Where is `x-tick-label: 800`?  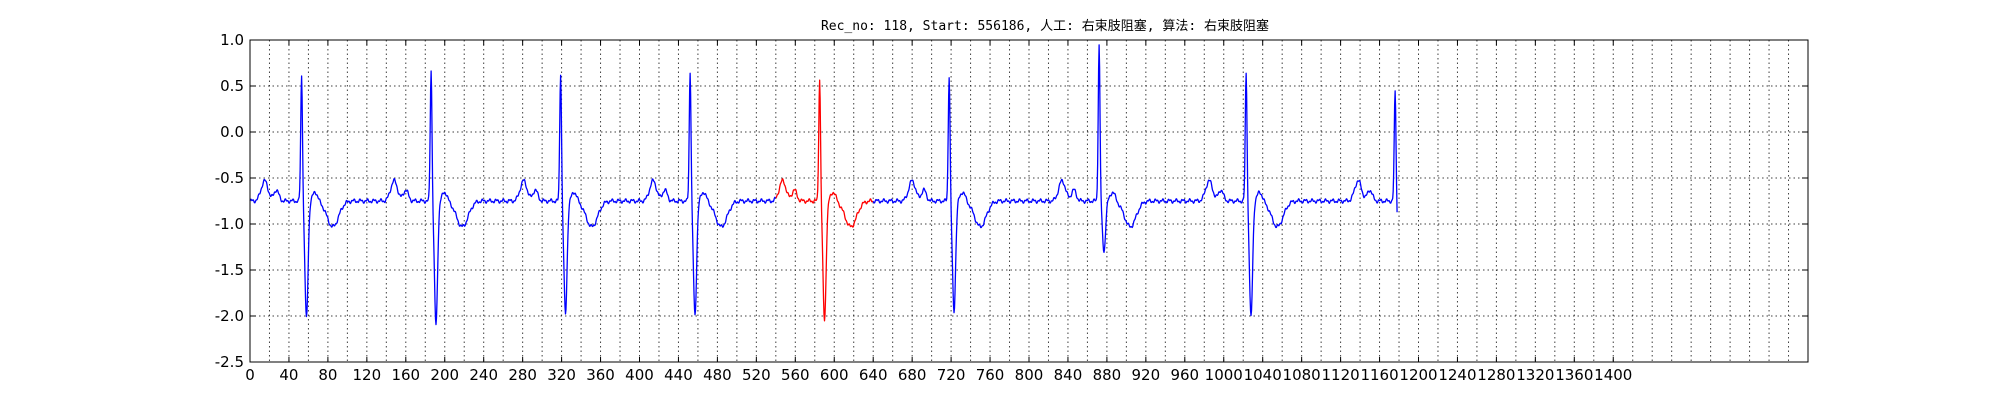 x-tick-label: 800 is located at coordinates (1029, 375).